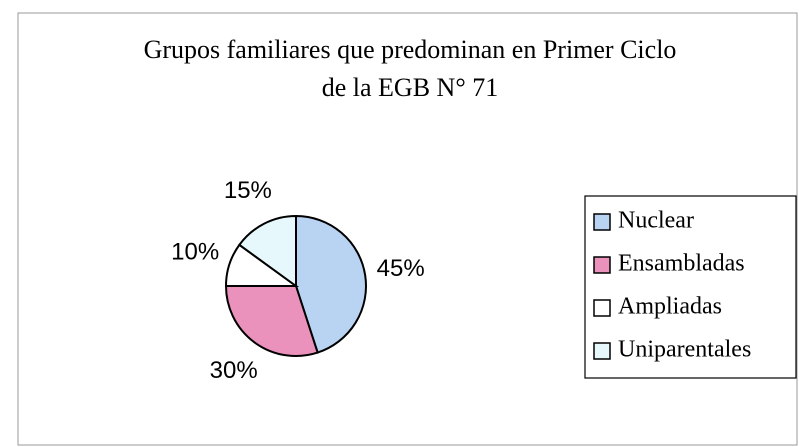 The width and height of the screenshot is (799, 447). Describe the element at coordinates (681, 264) in the screenshot. I see `legend-label: Ensambladas` at that location.